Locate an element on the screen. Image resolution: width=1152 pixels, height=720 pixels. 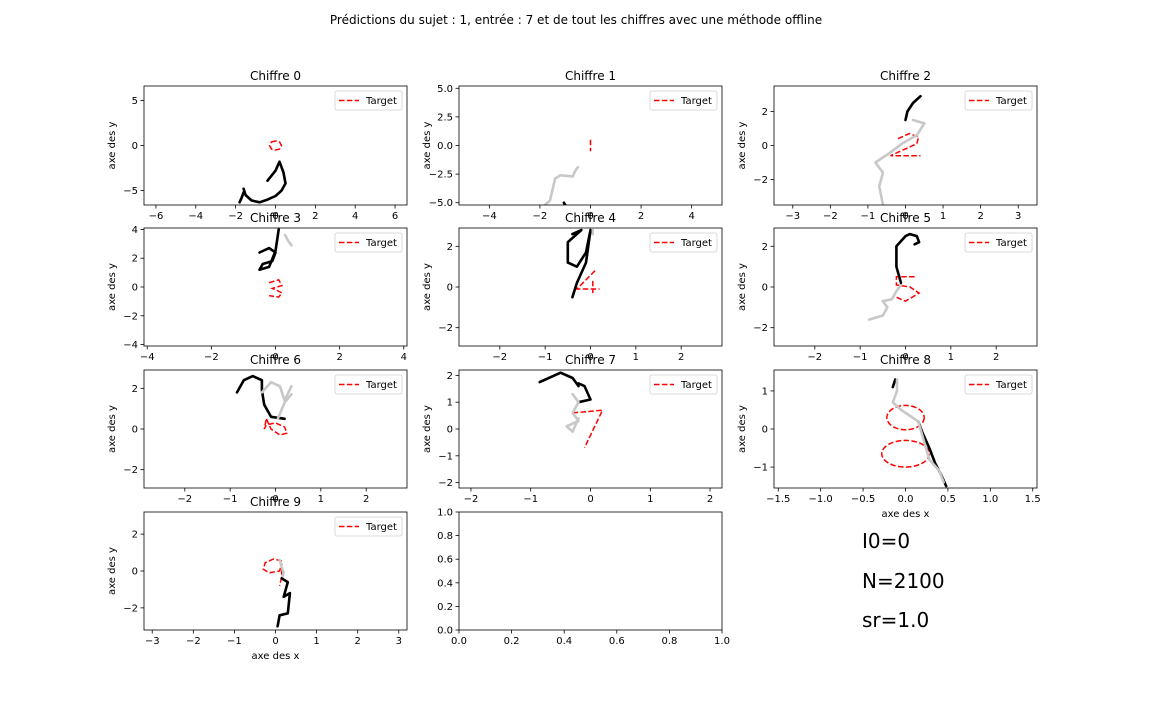
subplot-title: Chiffre 0 is located at coordinates (275, 76).